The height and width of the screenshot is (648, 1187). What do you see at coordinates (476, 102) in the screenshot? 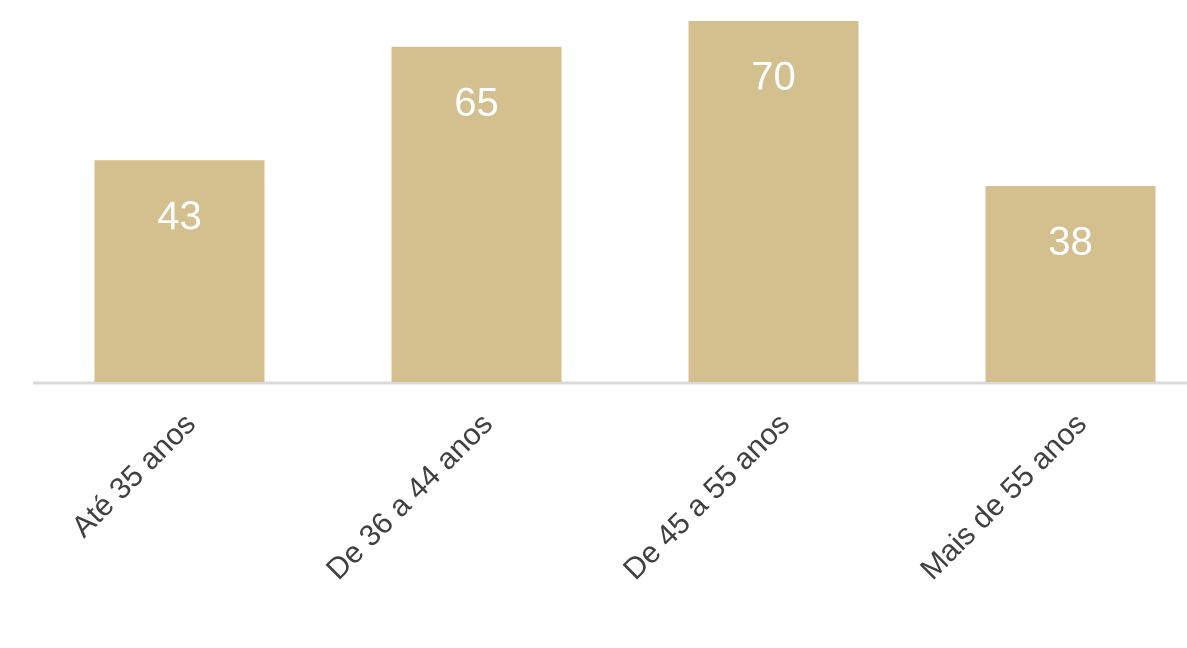
I see `value-label: 65` at bounding box center [476, 102].